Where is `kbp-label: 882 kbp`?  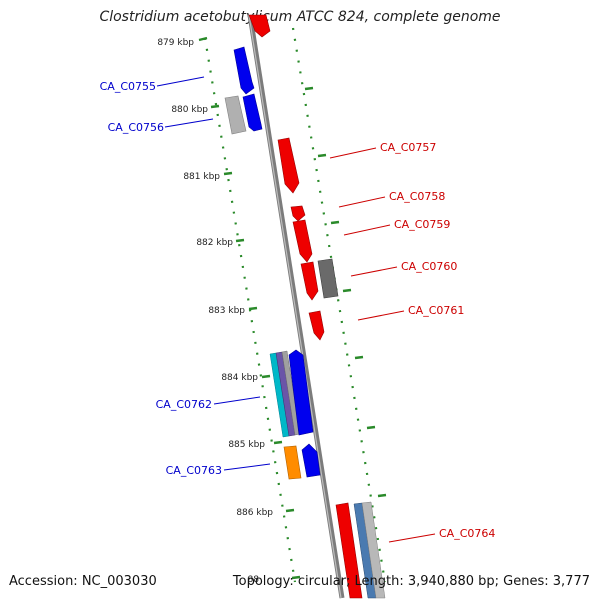
kbp-label: 882 kbp is located at coordinates (214, 243).